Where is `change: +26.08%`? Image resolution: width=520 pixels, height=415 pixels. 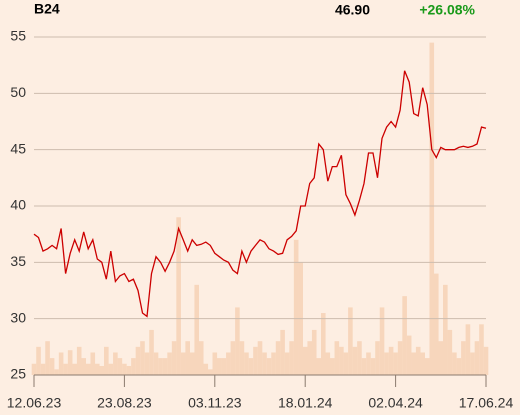 change: +26.08% is located at coordinates (447, 10).